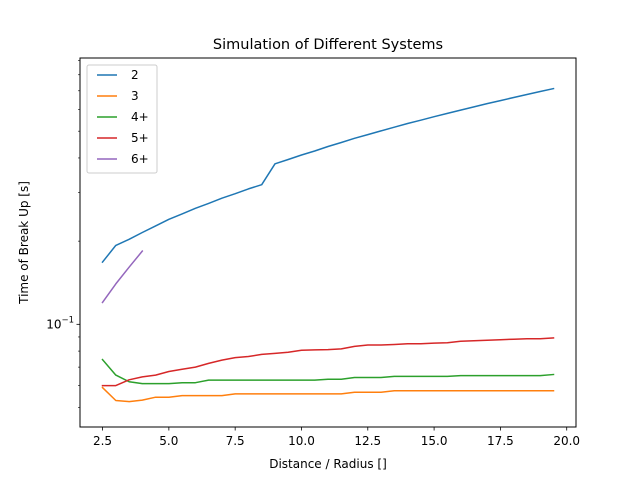 The height and width of the screenshot is (480, 640). What do you see at coordinates (566, 441) in the screenshot?
I see `x-tick-label: 20.0` at bounding box center [566, 441].